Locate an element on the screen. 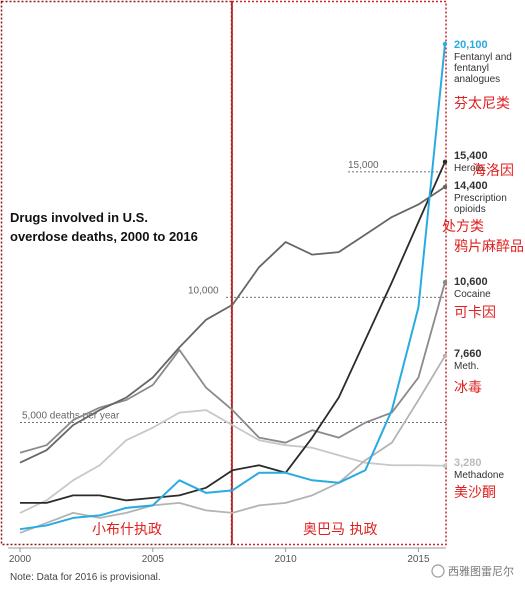 The image size is (525, 590). bush-era-label: 小布什执政 is located at coordinates (127, 530).